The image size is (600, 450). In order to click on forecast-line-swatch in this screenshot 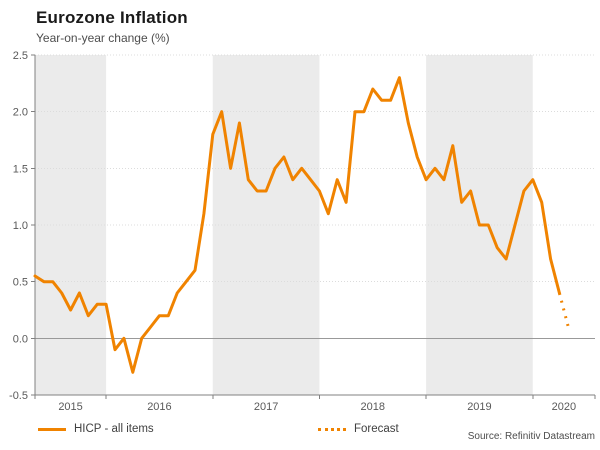, I will do `click(332, 429)`.